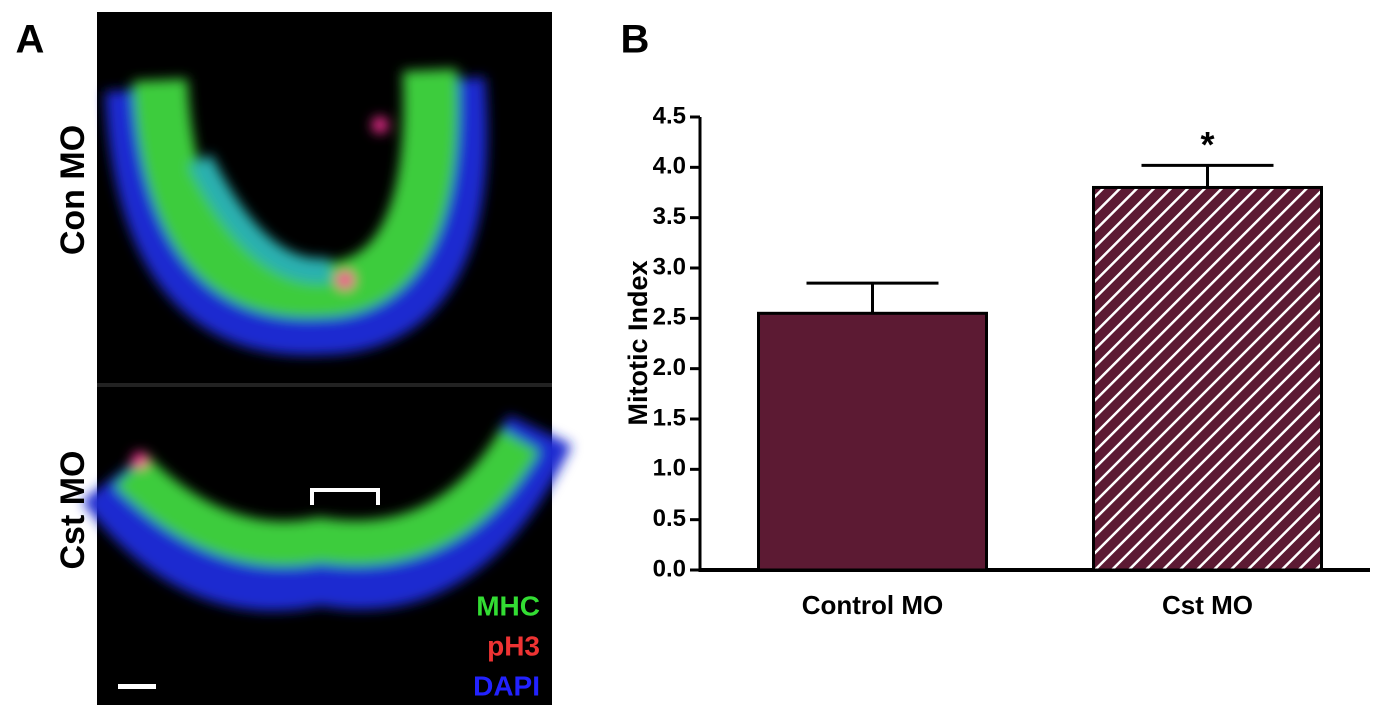  Describe the element at coordinates (669, 568) in the screenshot. I see `y-tick-label: 0.0` at that location.